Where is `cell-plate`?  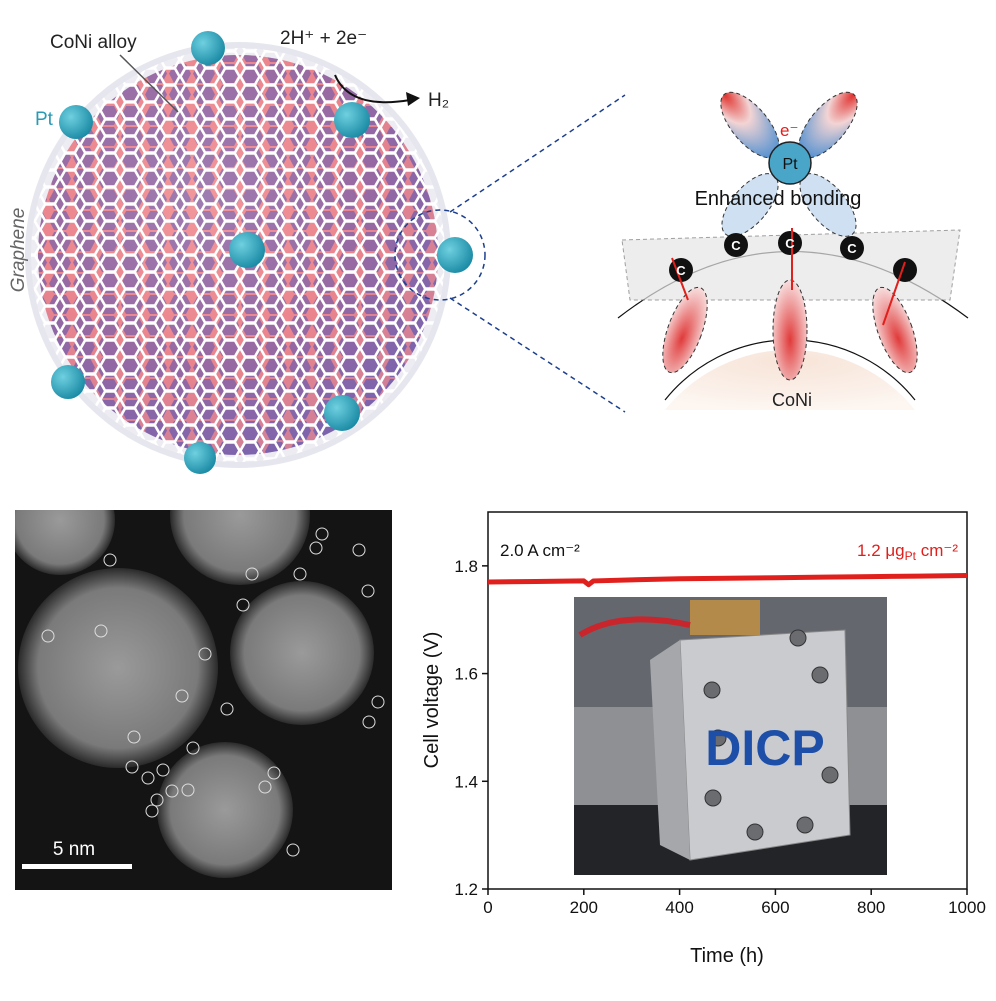 cell-plate is located at coordinates (765, 745).